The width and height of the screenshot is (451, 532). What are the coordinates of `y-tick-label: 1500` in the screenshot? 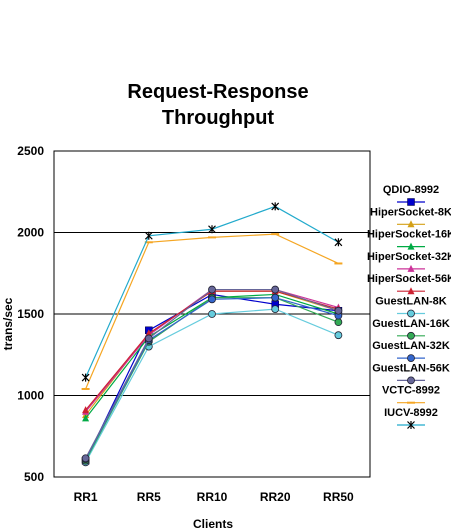 It's located at (30, 314).